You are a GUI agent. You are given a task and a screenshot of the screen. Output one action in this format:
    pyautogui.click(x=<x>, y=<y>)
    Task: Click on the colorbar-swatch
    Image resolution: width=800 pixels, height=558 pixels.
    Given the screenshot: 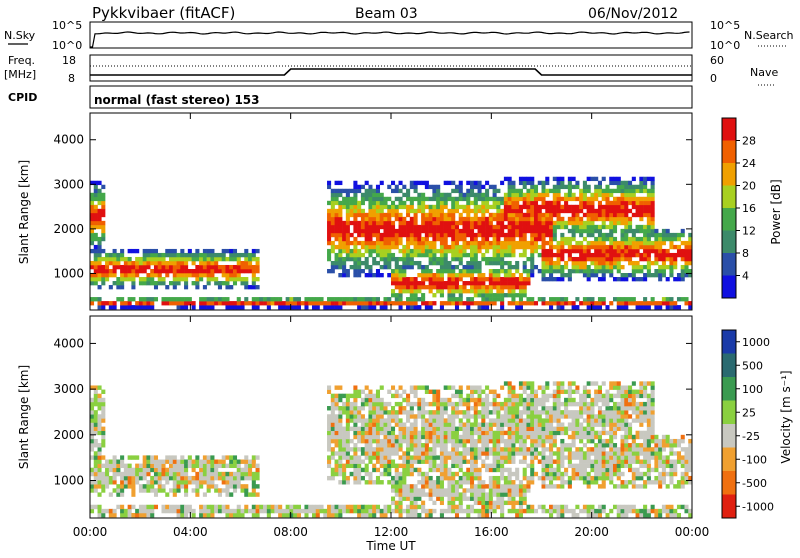 What is the action you would take?
    pyautogui.click(x=729, y=197)
    